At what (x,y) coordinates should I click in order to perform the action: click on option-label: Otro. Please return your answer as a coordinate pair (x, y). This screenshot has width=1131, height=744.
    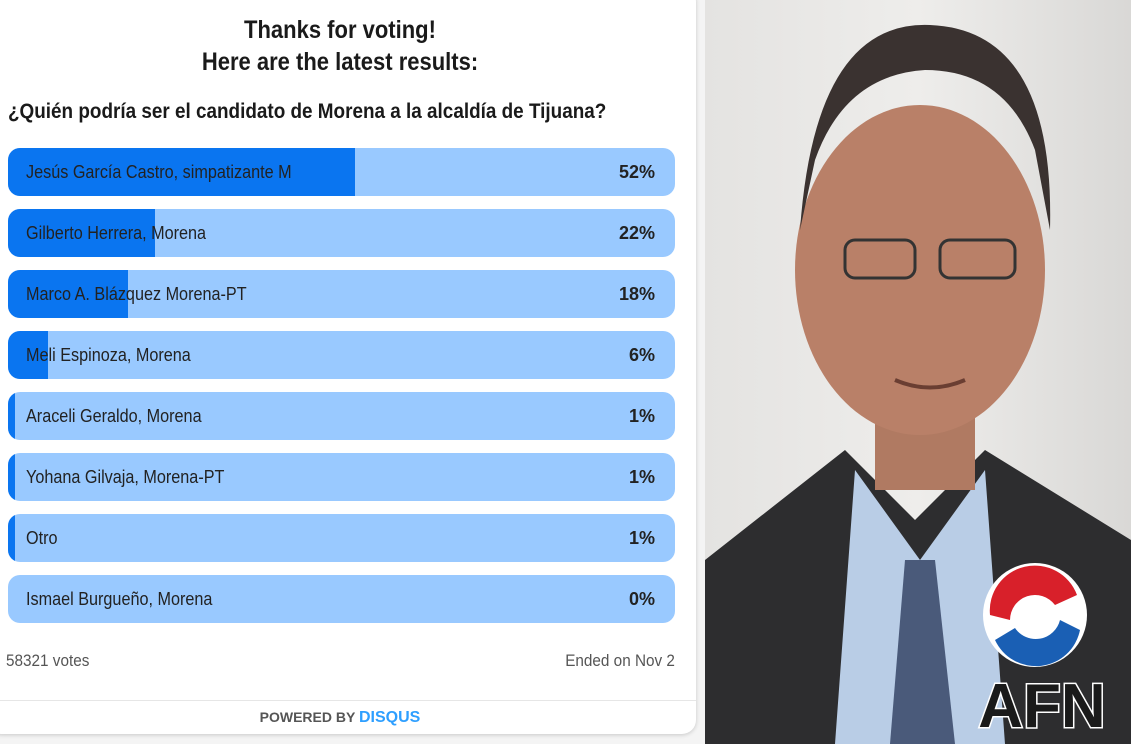
    Looking at the image, I should click on (42, 538).